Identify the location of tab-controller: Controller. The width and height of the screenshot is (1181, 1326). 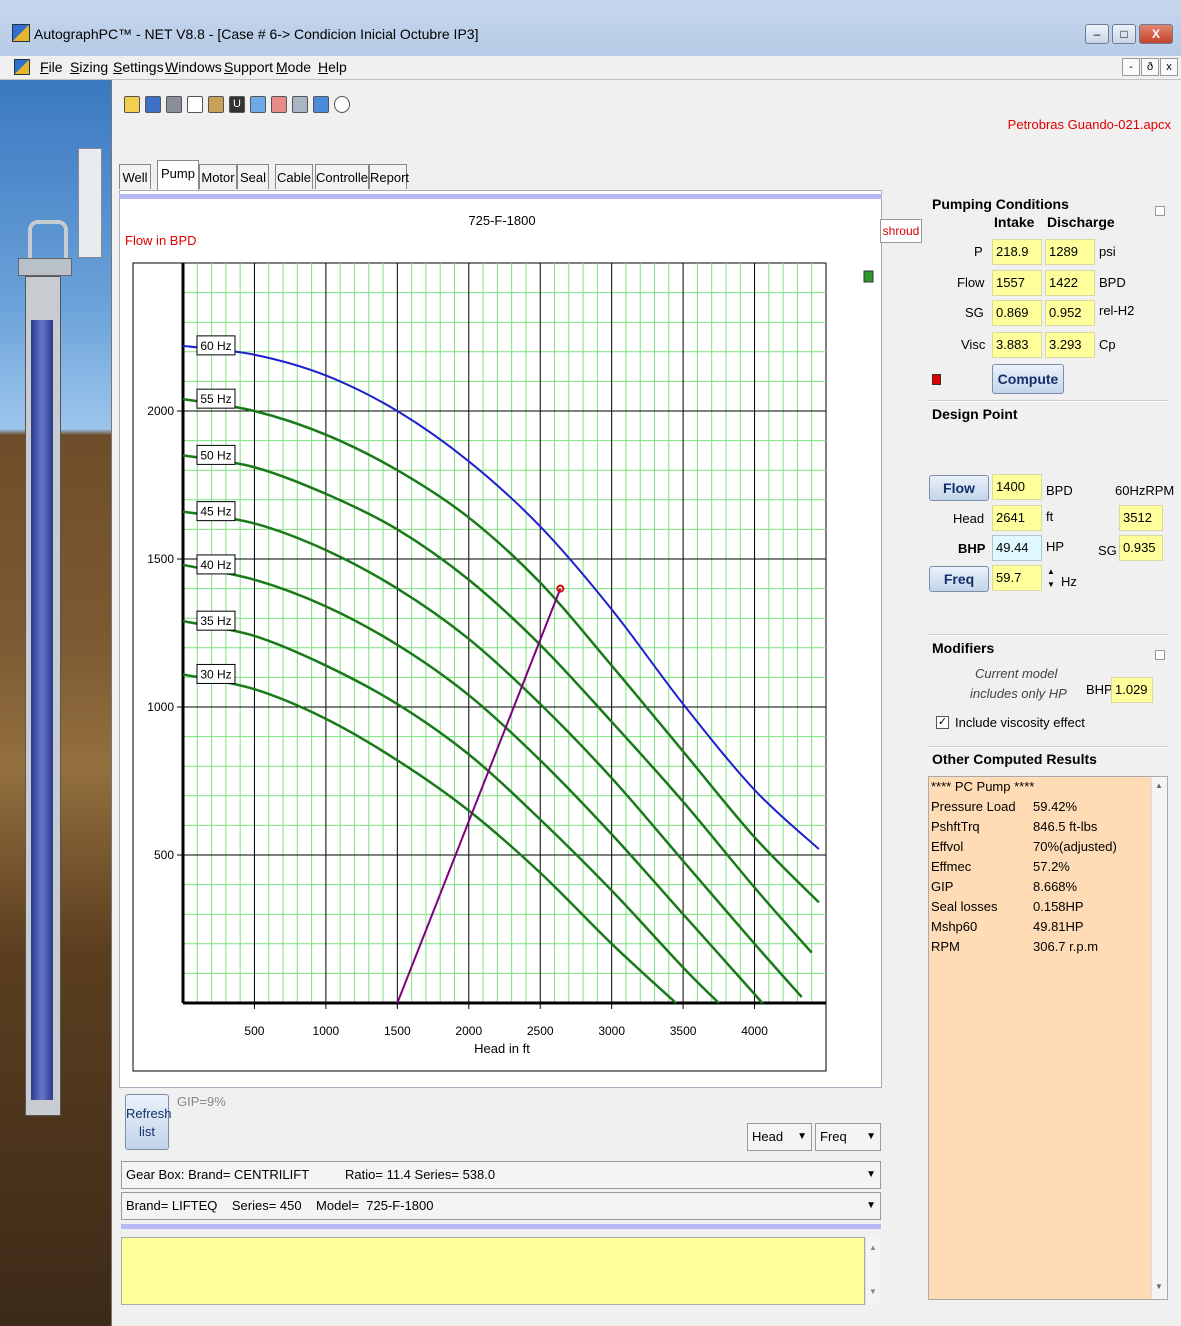
(343, 176).